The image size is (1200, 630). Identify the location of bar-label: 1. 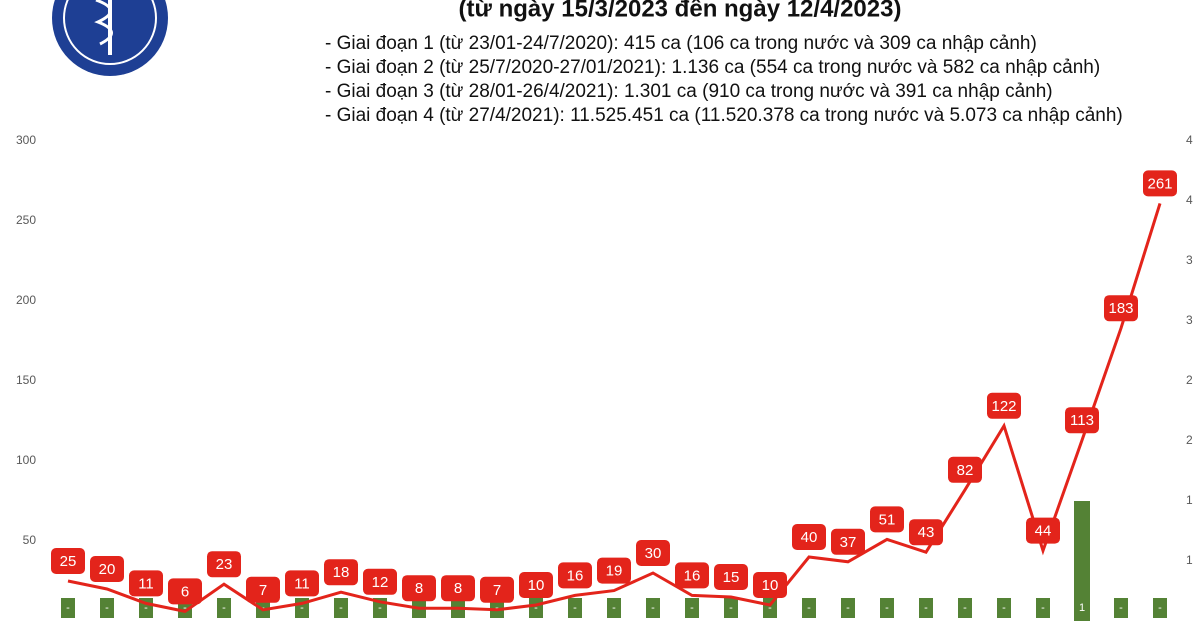
(1082, 608).